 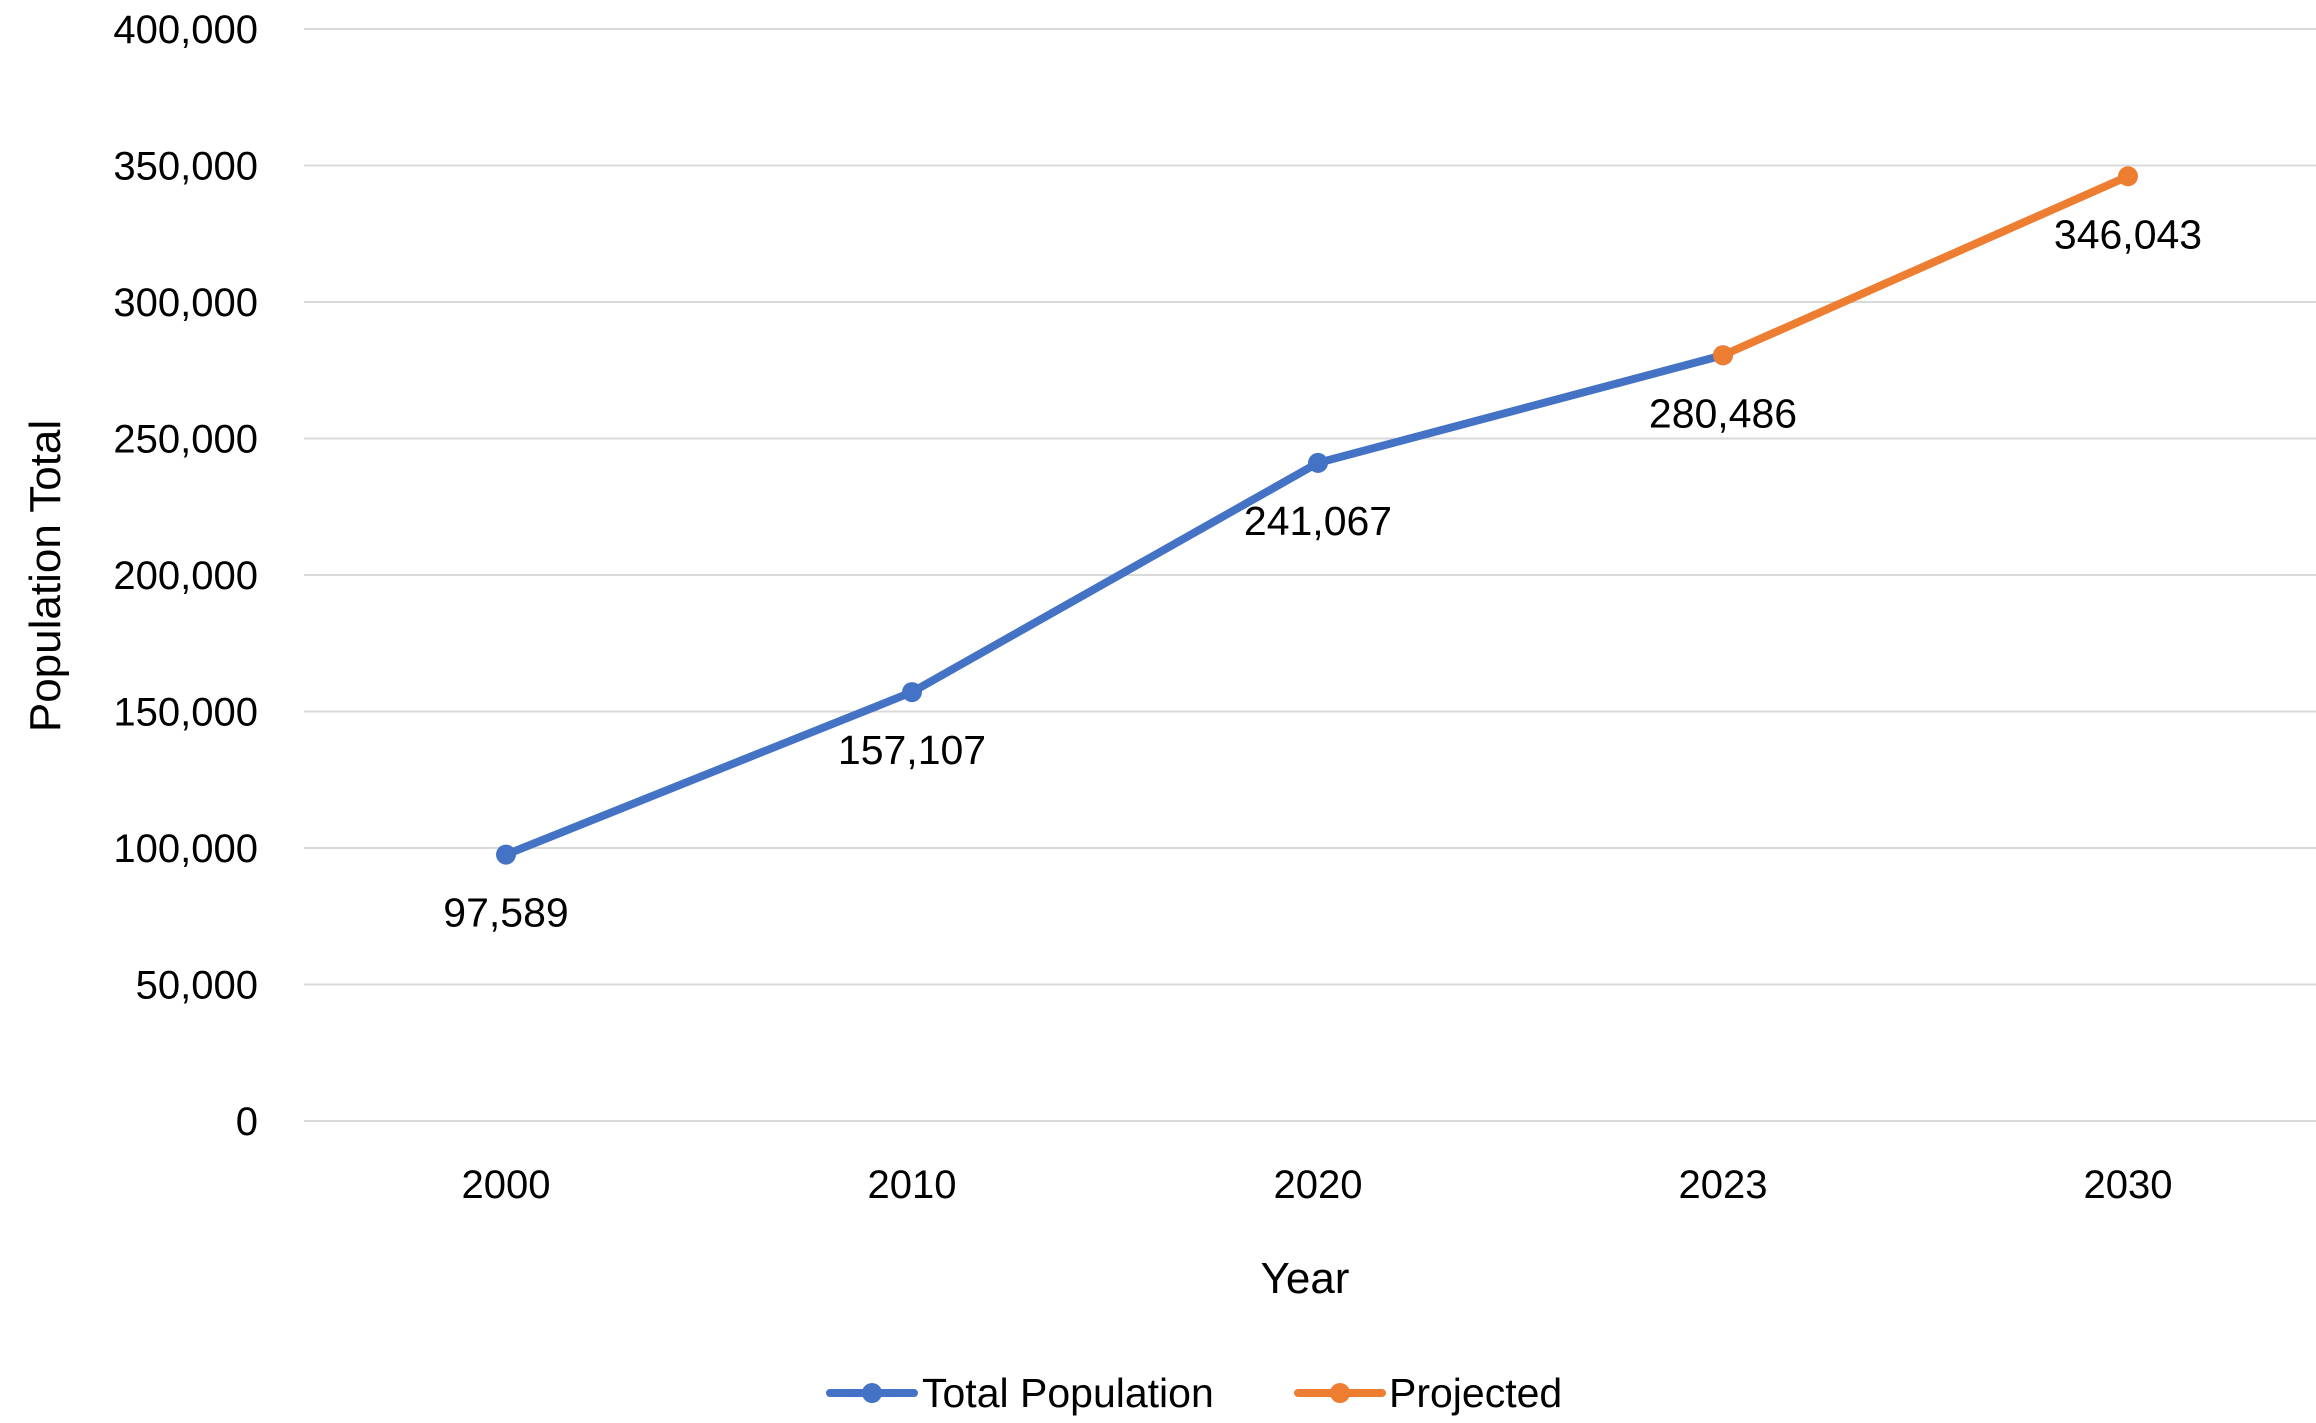 What do you see at coordinates (185, 167) in the screenshot?
I see `y-tick-label: 350,000` at bounding box center [185, 167].